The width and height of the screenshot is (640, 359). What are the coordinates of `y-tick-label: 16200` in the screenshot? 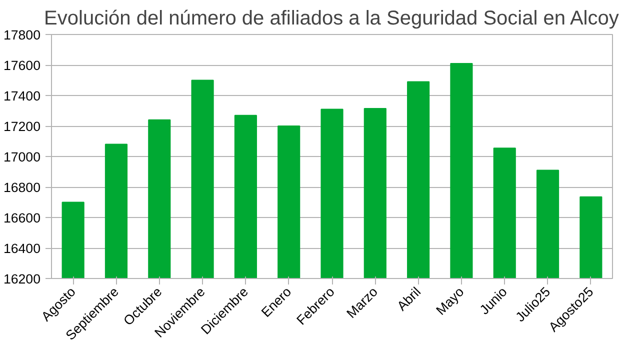 It's located at (21, 279).